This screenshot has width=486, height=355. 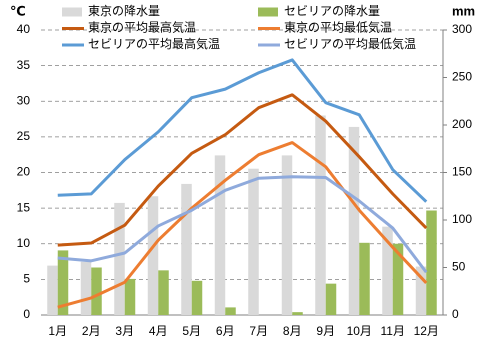 I want to click on y2-tick-label: 200, so click(x=462, y=124).